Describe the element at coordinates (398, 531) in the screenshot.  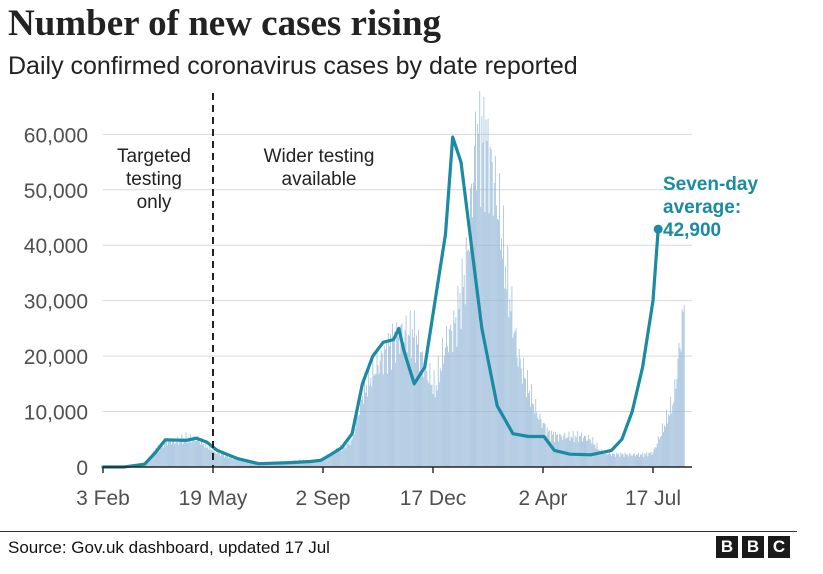
I see `footer-divider` at that location.